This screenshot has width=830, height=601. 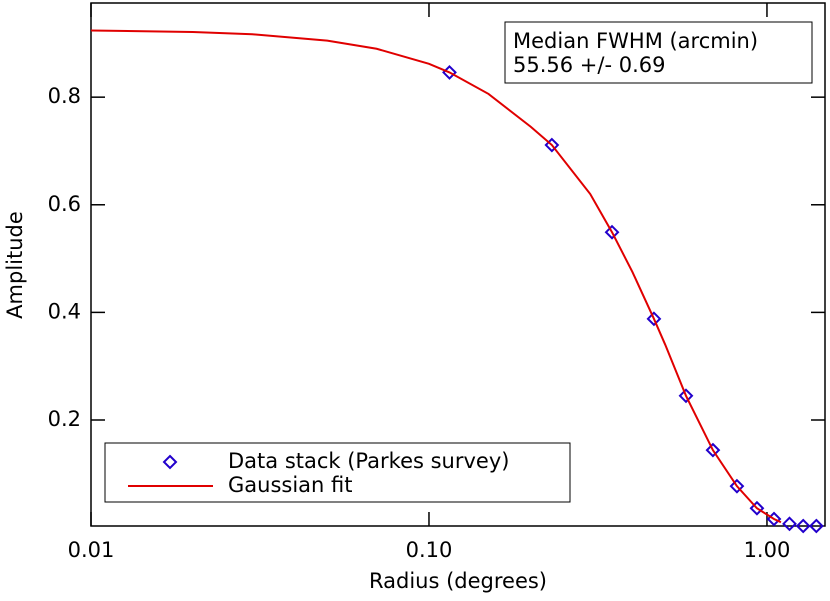 What do you see at coordinates (290, 485) in the screenshot?
I see `legend-label: Gaussian fit` at bounding box center [290, 485].